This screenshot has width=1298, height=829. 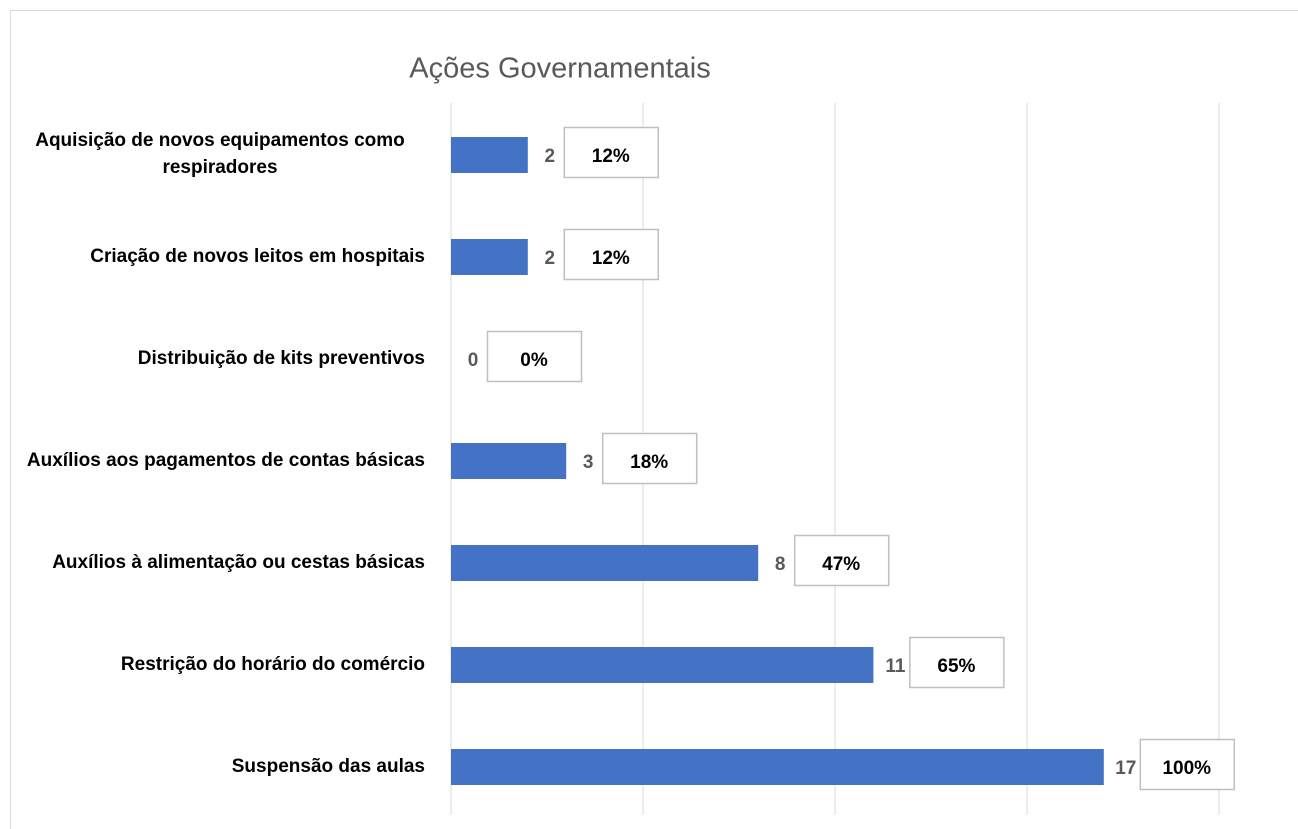 I want to click on category-label-box: Suspensão das aulas, so click(x=217, y=767).